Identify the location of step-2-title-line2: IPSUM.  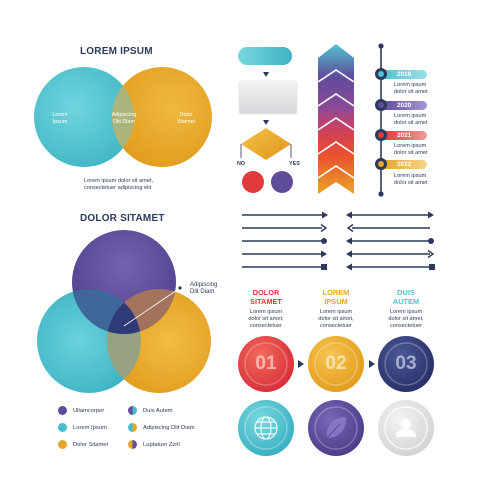
(336, 301).